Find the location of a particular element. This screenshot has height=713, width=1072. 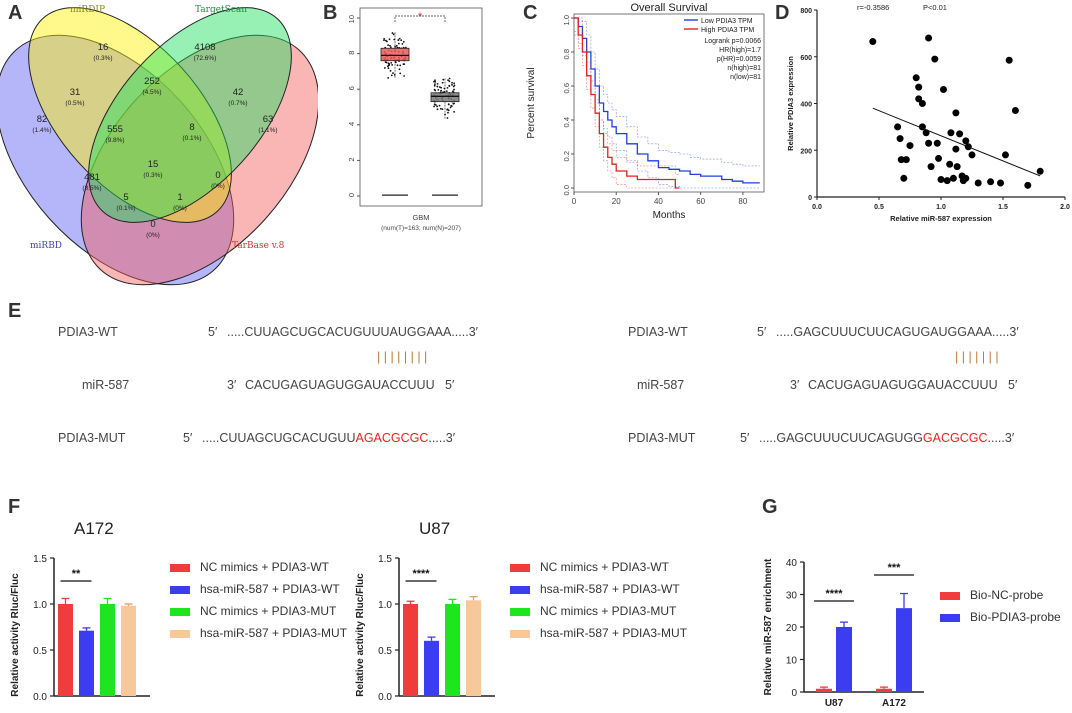

plot-frame is located at coordinates (669, 103).